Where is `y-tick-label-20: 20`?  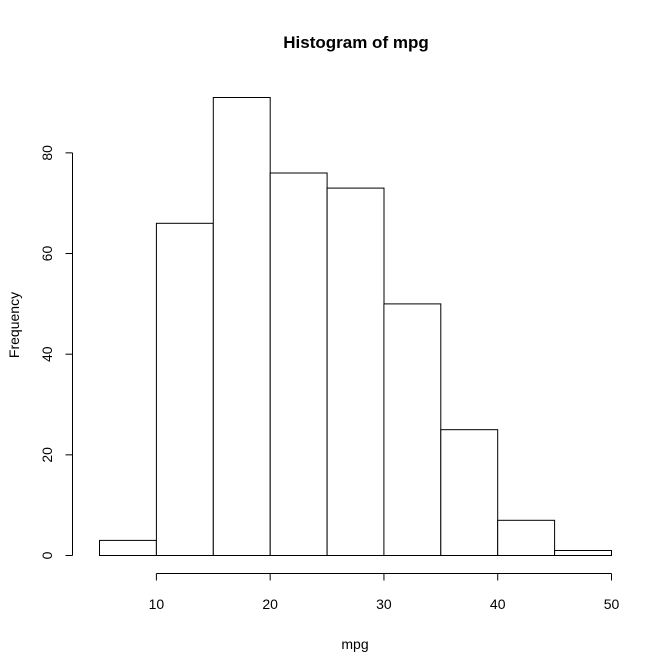 y-tick-label-20: 20 is located at coordinates (47, 455).